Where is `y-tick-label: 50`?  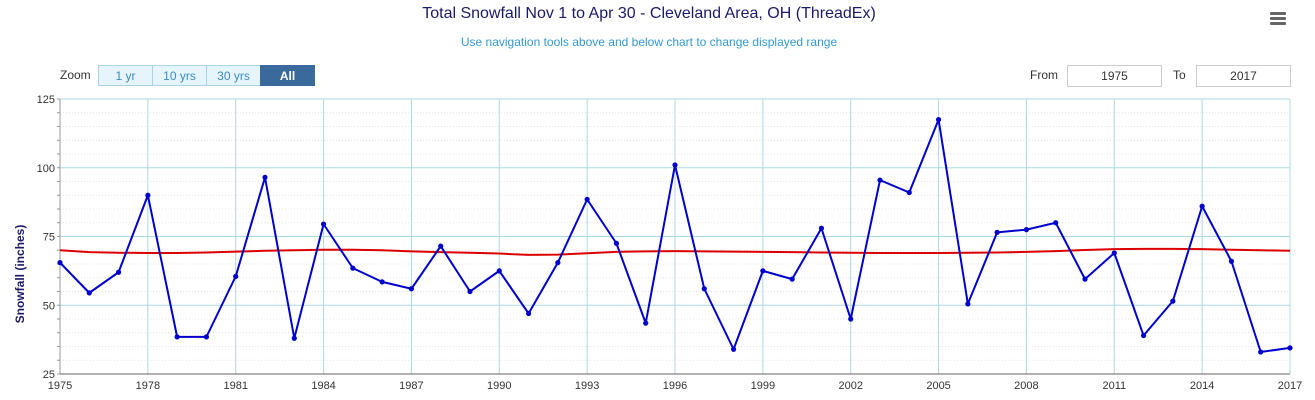
y-tick-label: 50 is located at coordinates (49, 306).